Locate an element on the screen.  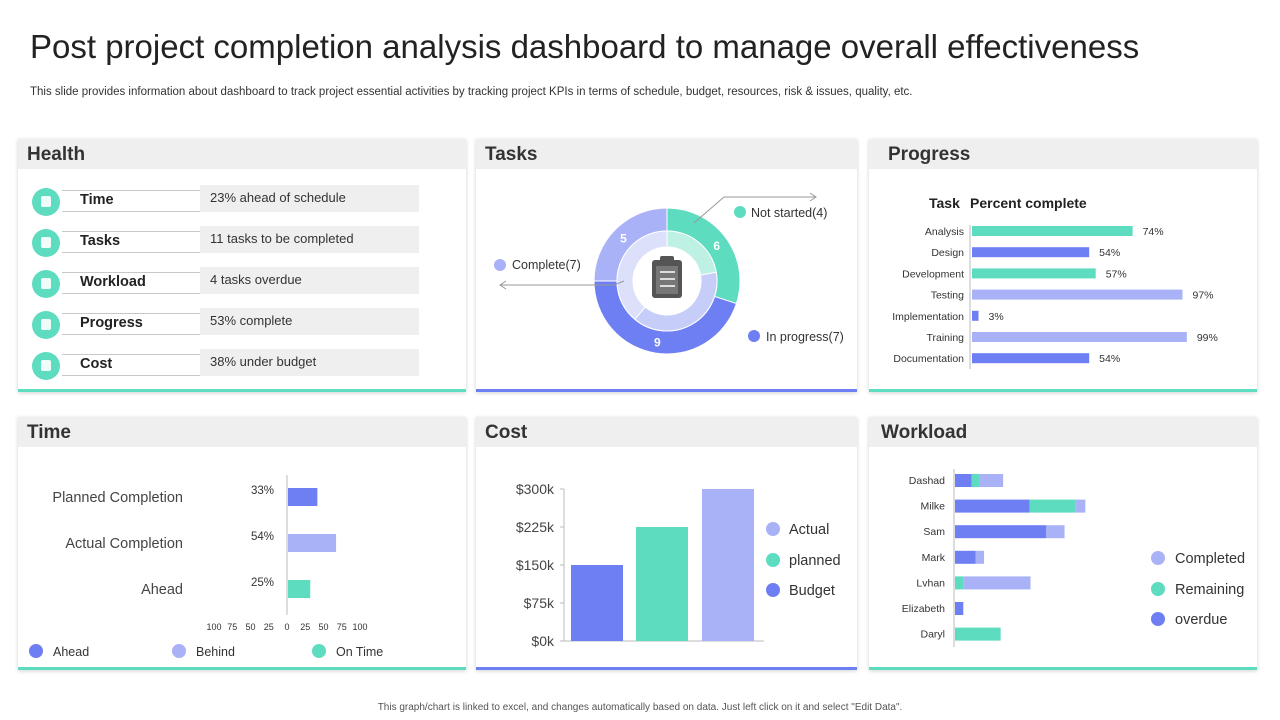
cost-tick-label: $0k is located at coordinates (543, 641).